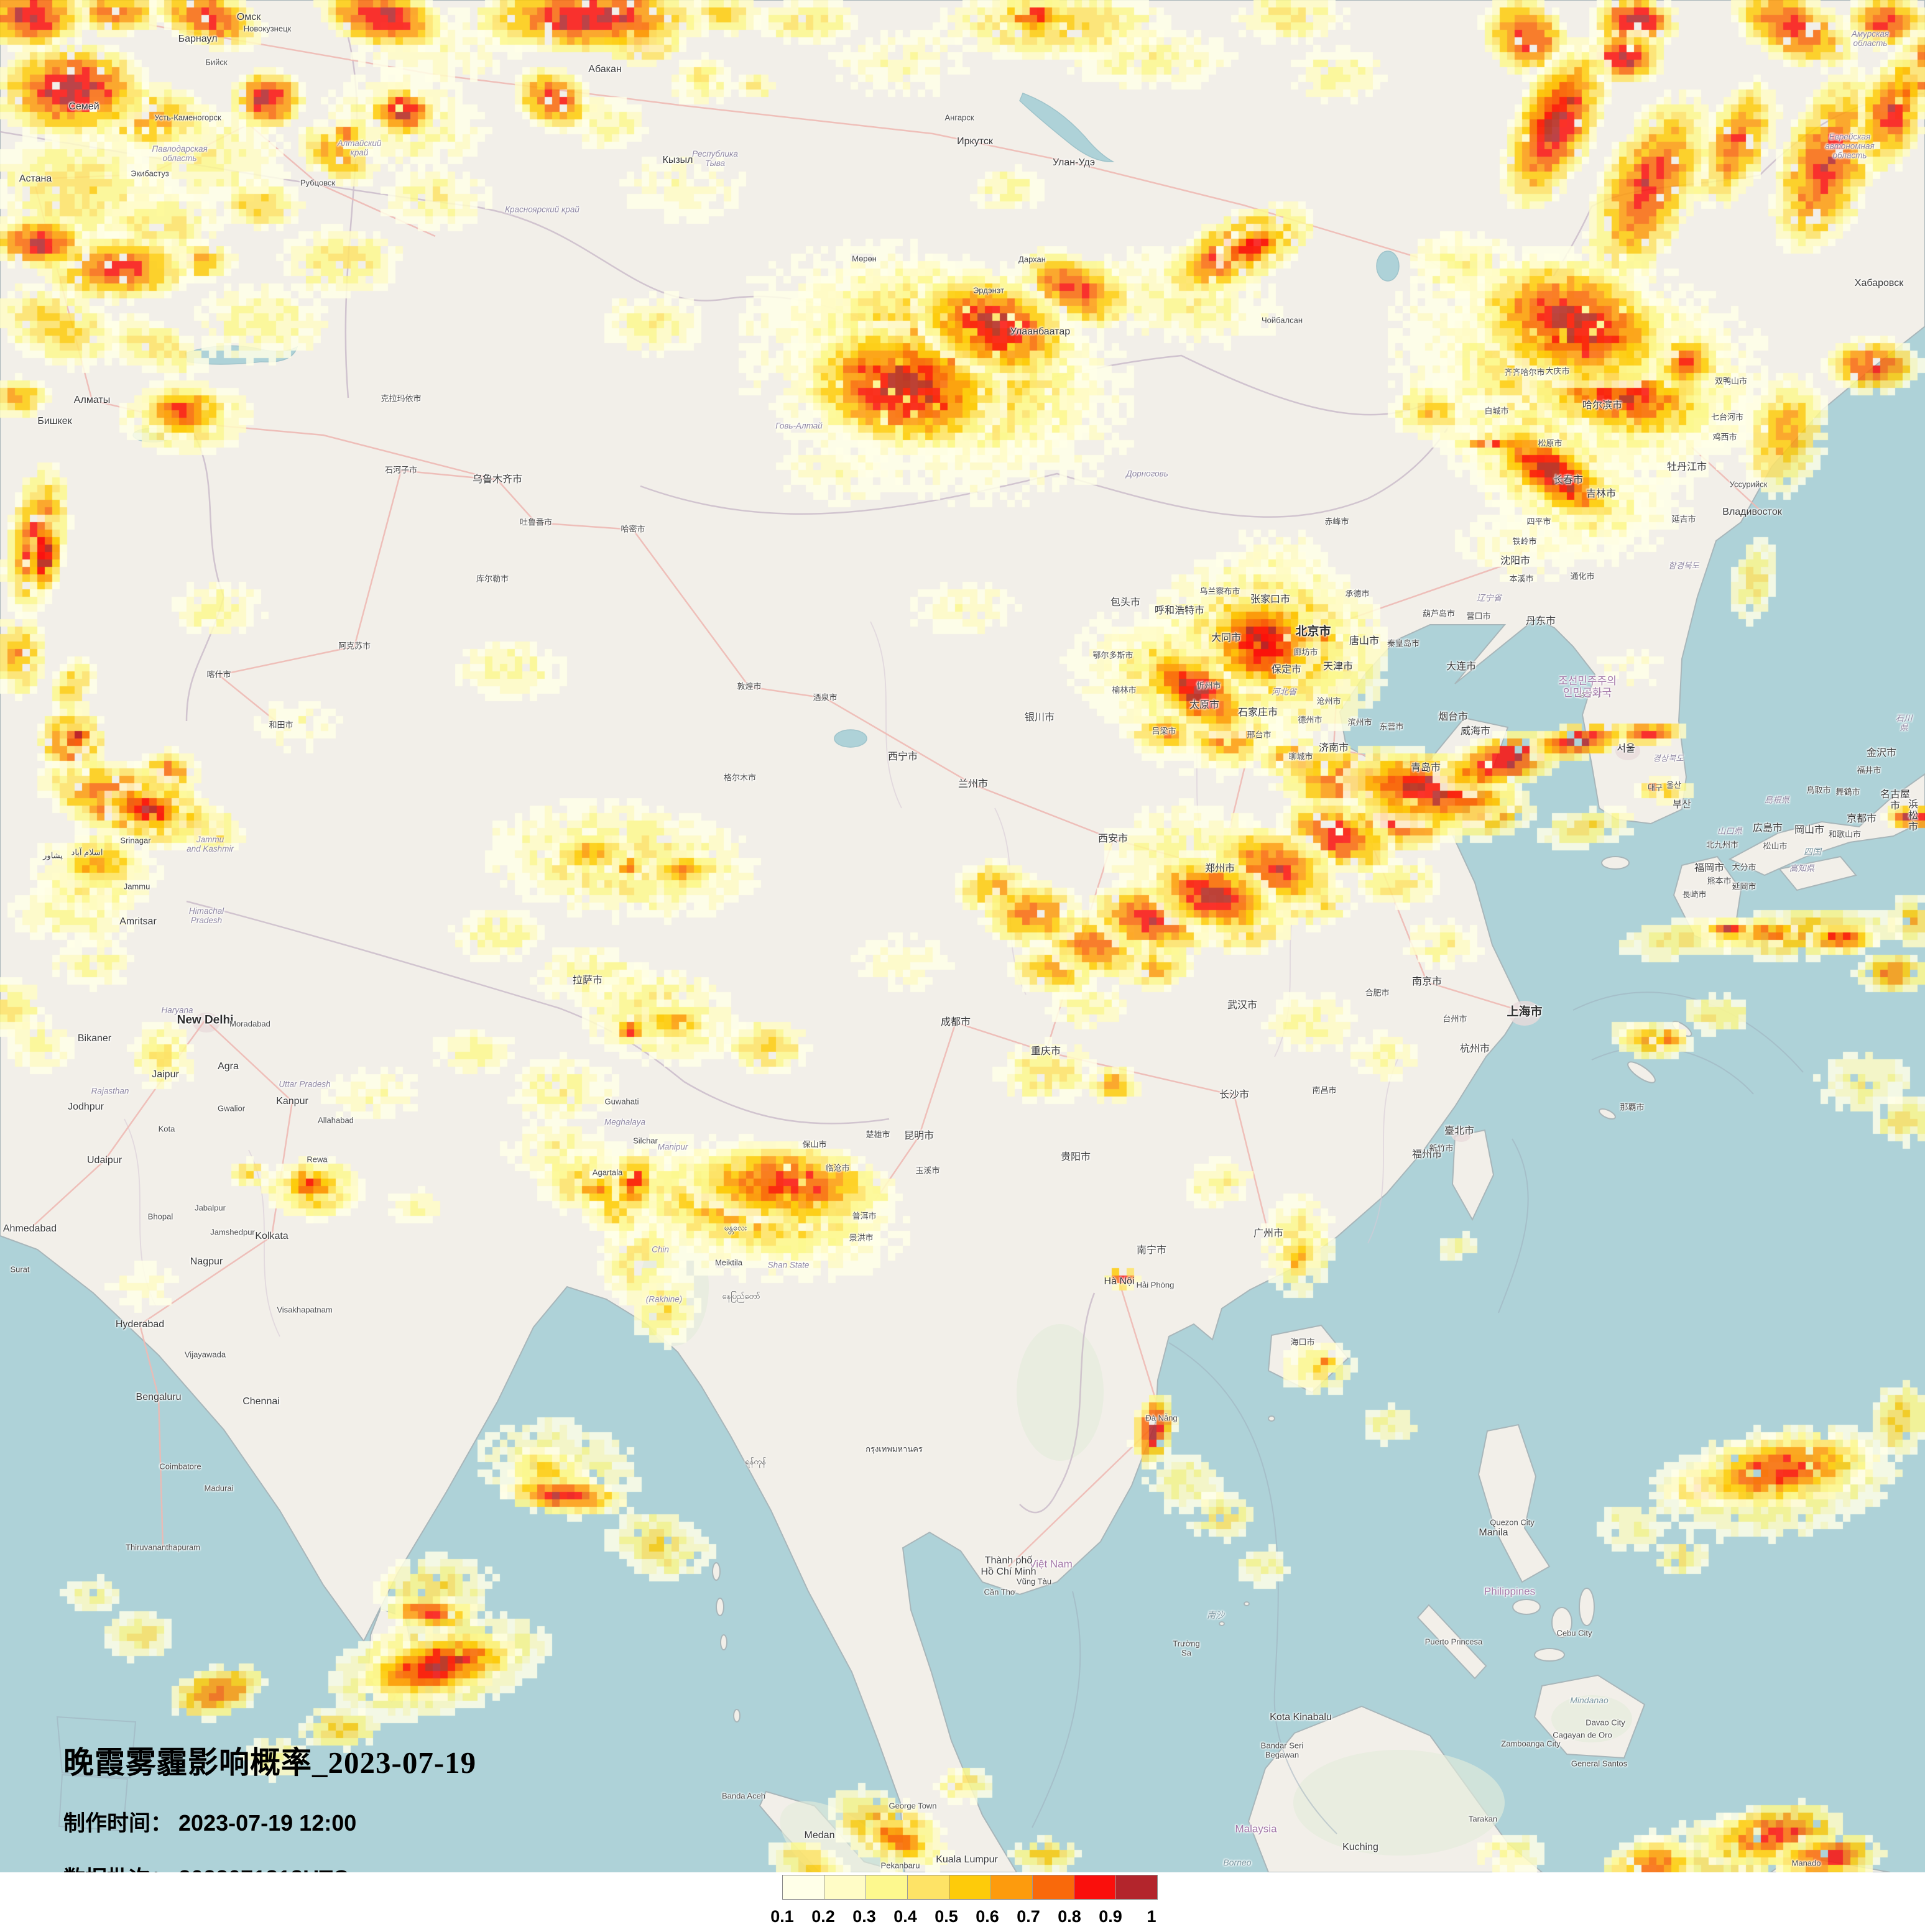  I want to click on map-label: Srinagar, so click(135, 840).